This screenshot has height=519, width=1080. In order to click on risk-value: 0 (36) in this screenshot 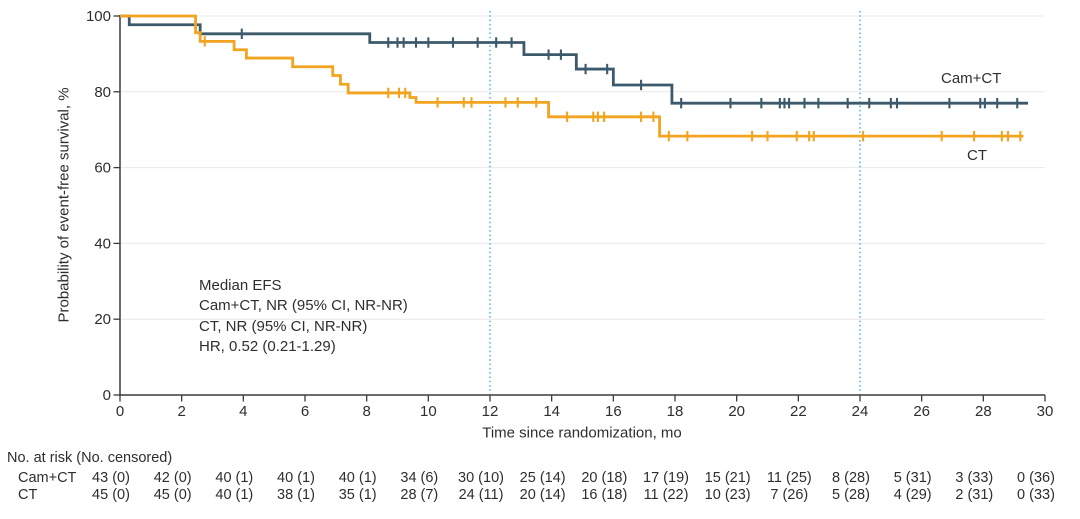, I will do `click(1036, 478)`.